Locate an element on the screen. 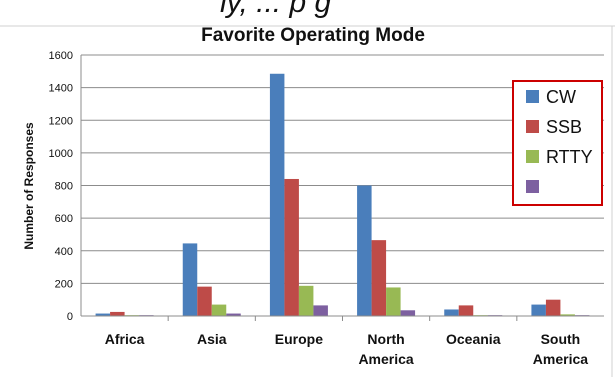  y-tick-label: 0 is located at coordinates (70, 317).